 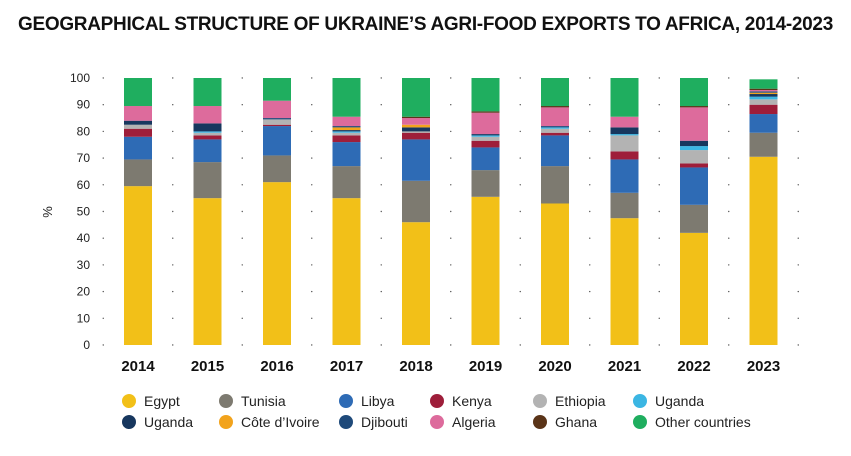 I want to click on x-tick-label: 2020, so click(x=554, y=366).